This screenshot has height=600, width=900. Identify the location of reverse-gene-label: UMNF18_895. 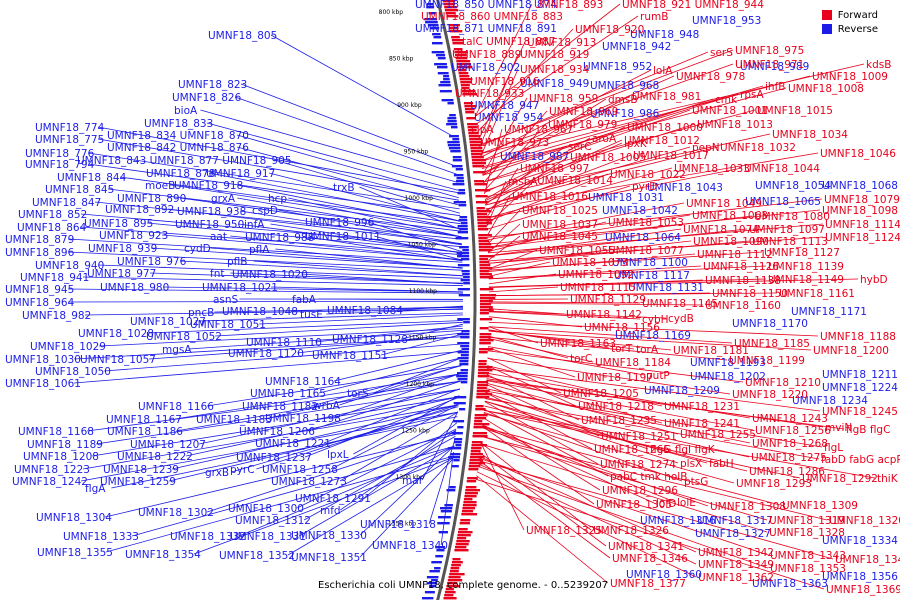
(118, 224).